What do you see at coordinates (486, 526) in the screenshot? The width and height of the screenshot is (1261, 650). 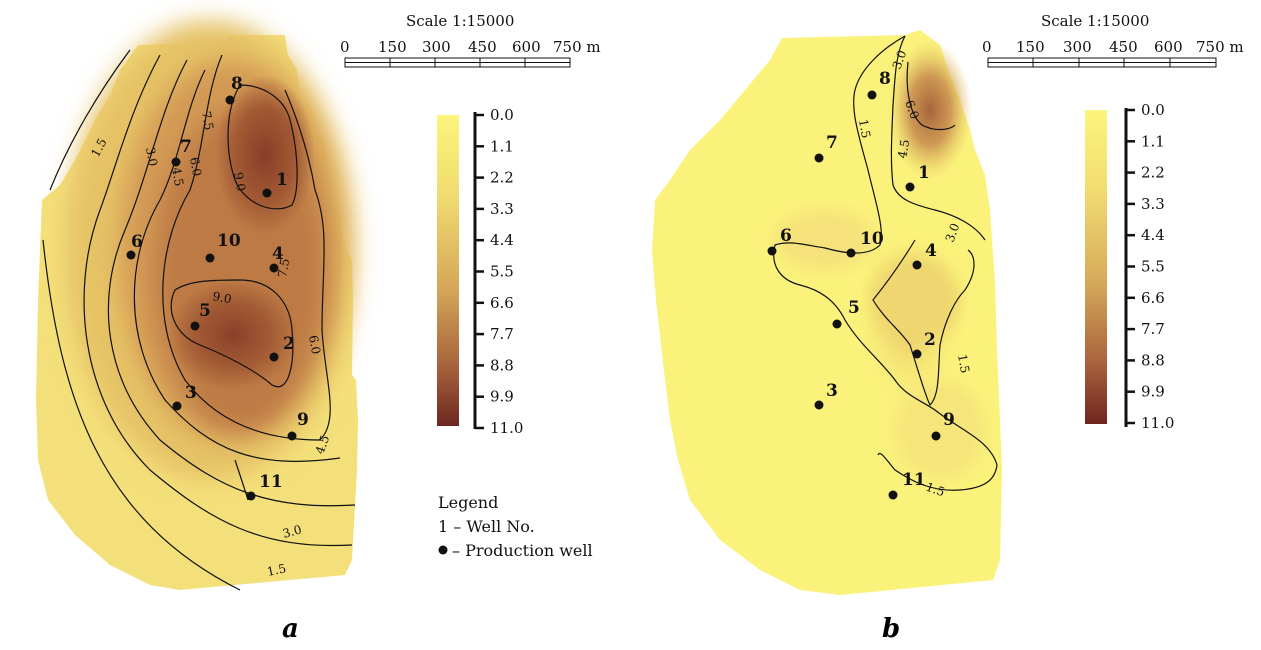 I see `legend-well-no: 1 – Well No.` at bounding box center [486, 526].